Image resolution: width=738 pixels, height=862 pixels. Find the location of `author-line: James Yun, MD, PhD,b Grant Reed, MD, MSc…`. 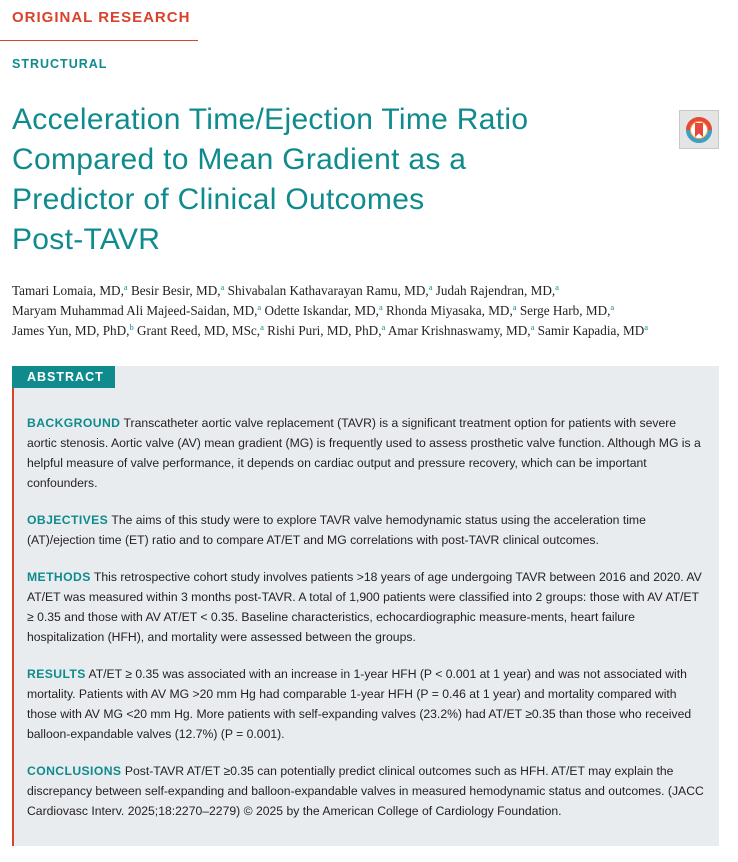

author-line: James Yun, MD, PhD,b Grant Reed, MD, MSc… is located at coordinates (372, 331).